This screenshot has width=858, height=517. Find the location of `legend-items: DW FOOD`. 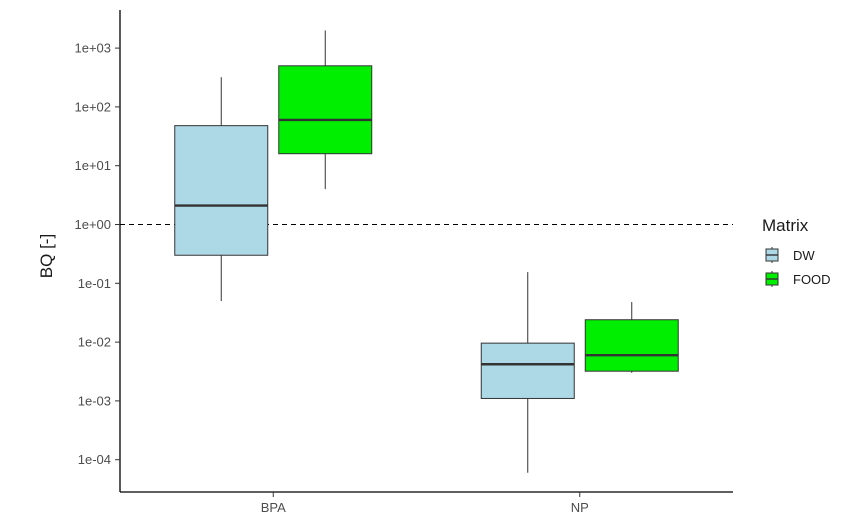

legend-items: DW FOOD is located at coordinates (798, 267).